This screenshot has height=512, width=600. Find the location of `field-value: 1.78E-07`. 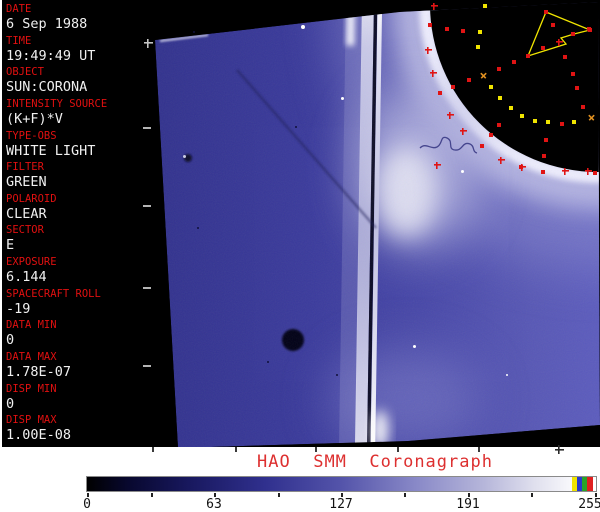

field-value: 1.78E-07 is located at coordinates (39, 372).